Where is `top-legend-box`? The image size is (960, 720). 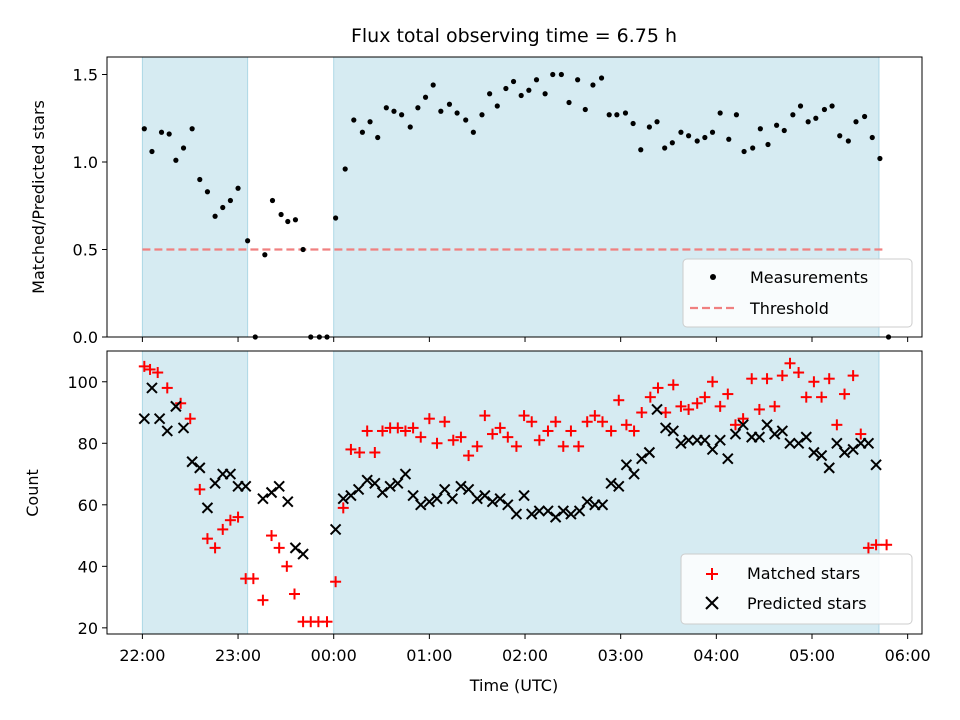
top-legend-box is located at coordinates (797, 293).